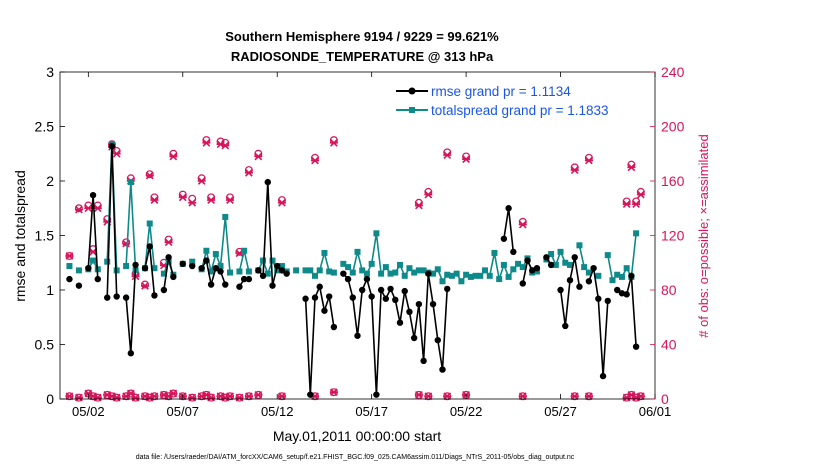  Describe the element at coordinates (669, 345) in the screenshot. I see `right-y-tick-label: 40` at that location.